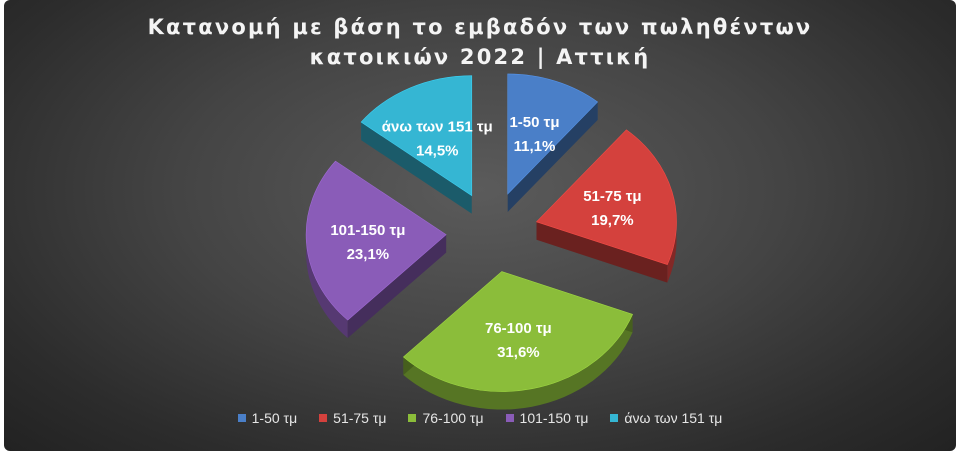  What do you see at coordinates (274, 418) in the screenshot?
I see `legend-label-0: 1-50 τμ` at bounding box center [274, 418].